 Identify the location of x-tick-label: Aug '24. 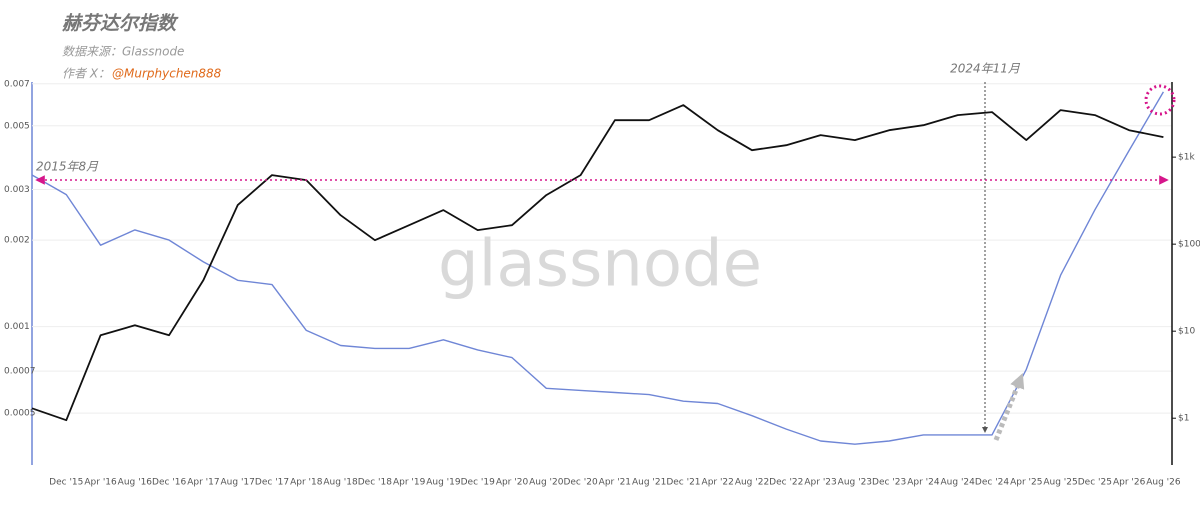
(958, 483).